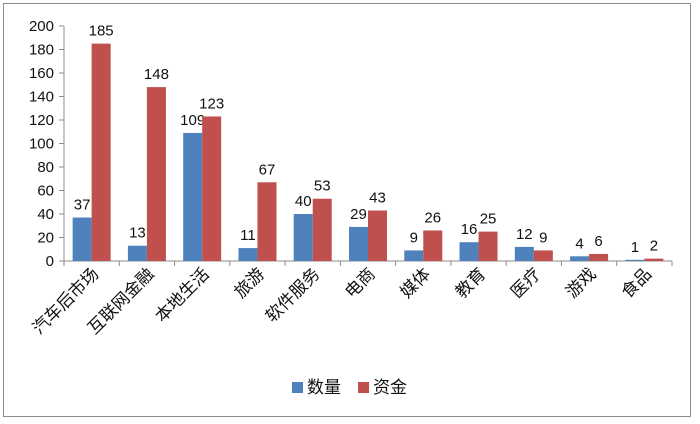  I want to click on y-tick-label: 60, so click(45, 191).